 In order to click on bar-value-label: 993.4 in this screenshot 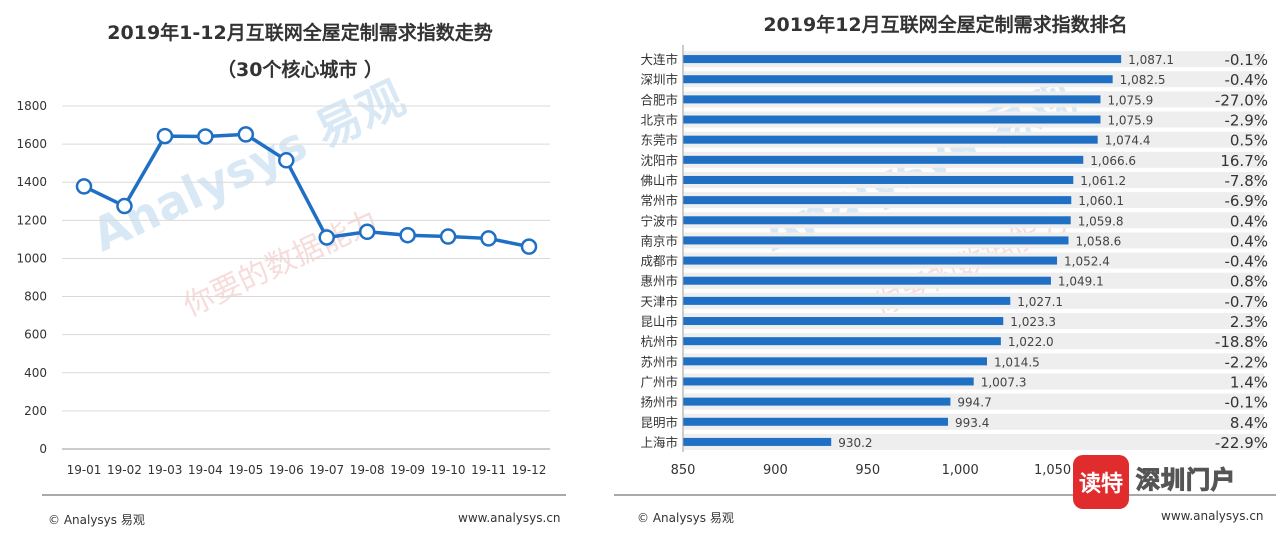, I will do `click(972, 423)`.